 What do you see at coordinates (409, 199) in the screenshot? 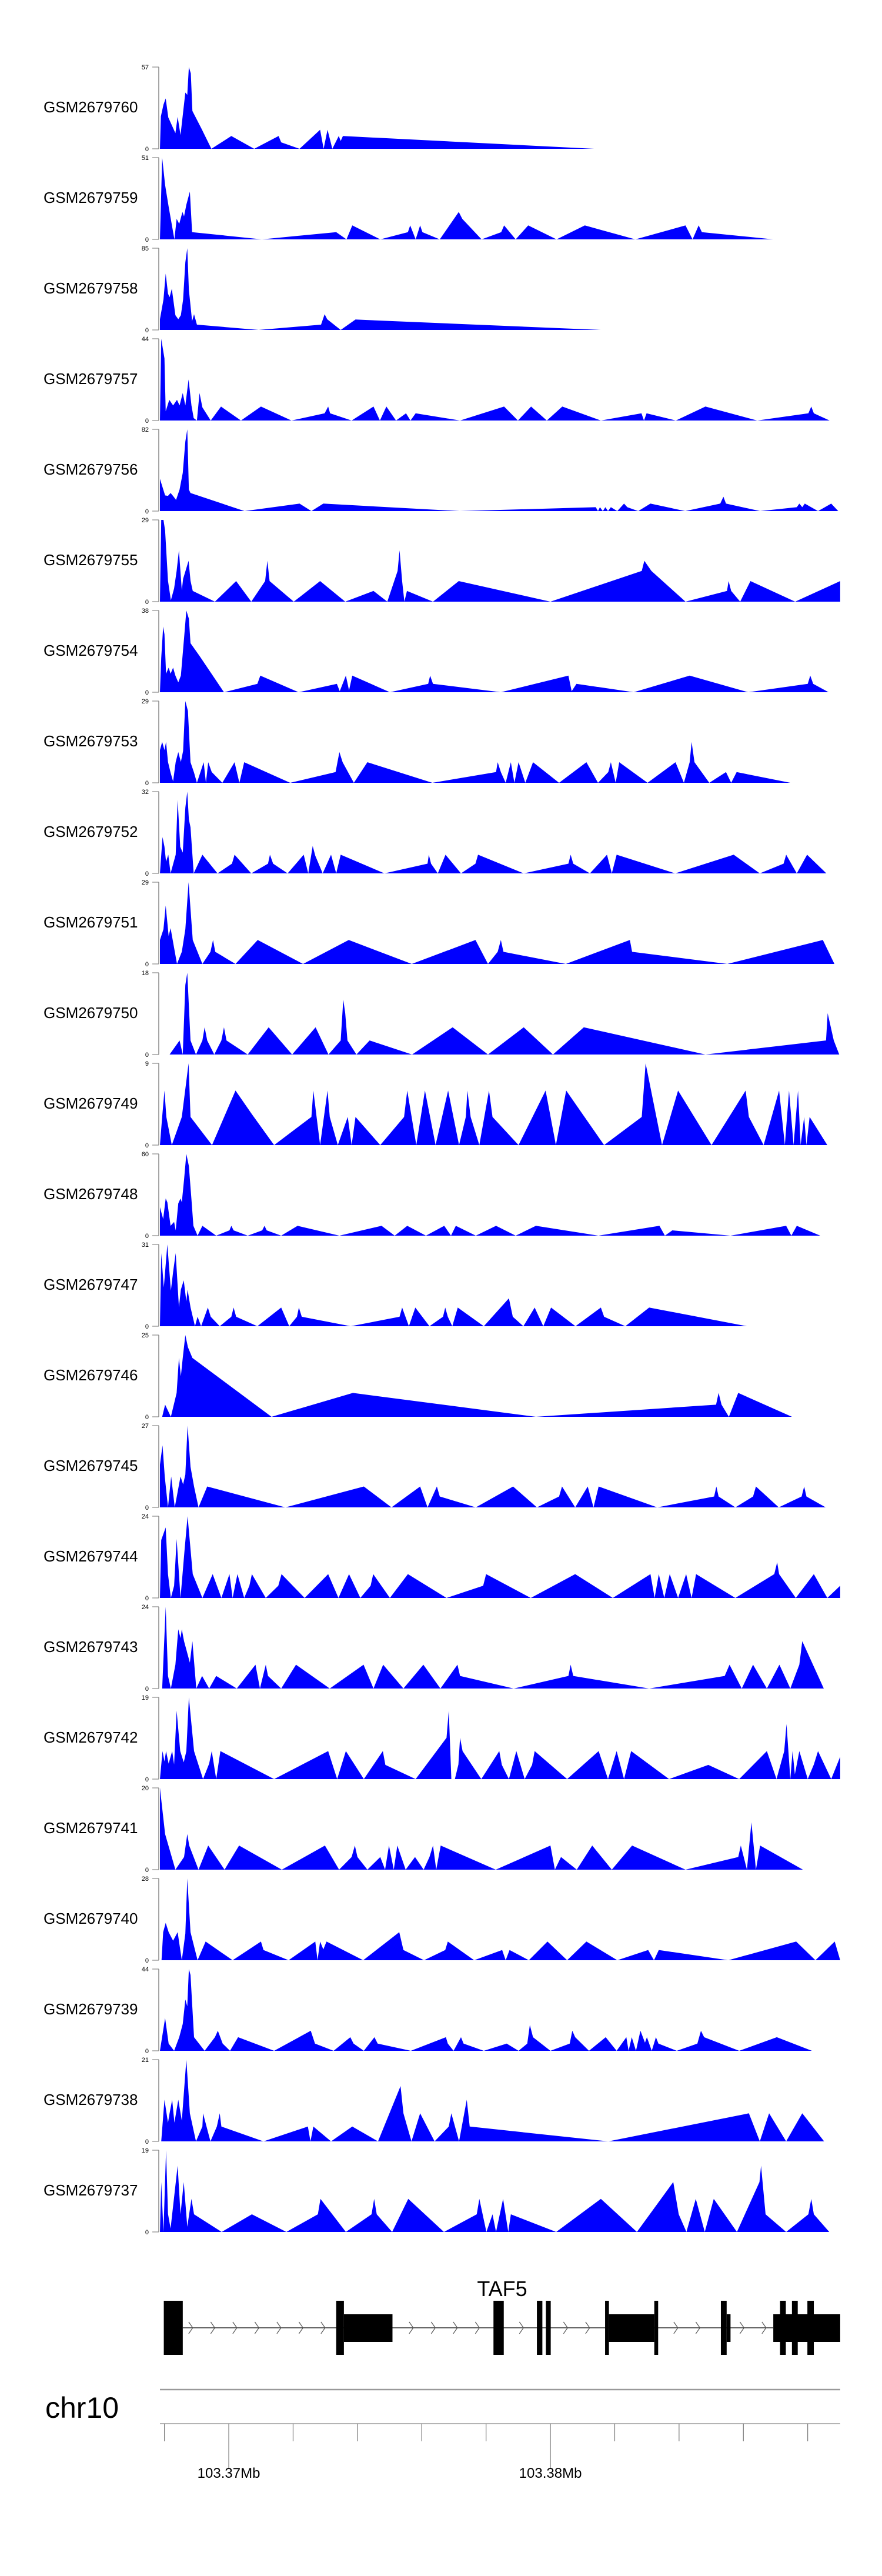
I see `track-GSM2679759: GSM2679759 51 0` at bounding box center [409, 199].